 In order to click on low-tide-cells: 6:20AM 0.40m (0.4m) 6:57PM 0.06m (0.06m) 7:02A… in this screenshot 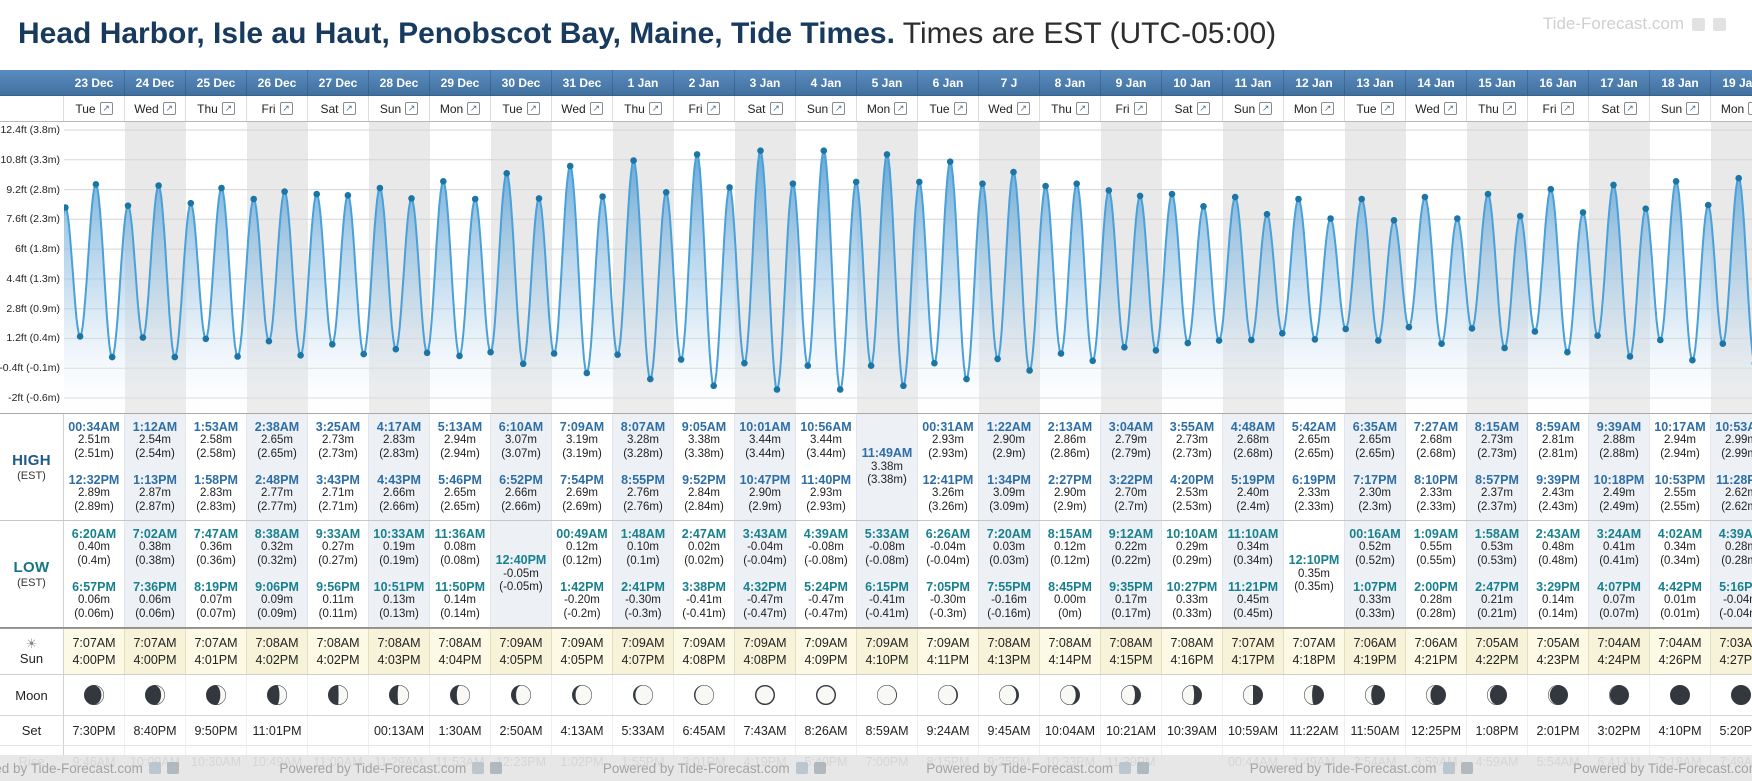, I will do `click(908, 574)`.